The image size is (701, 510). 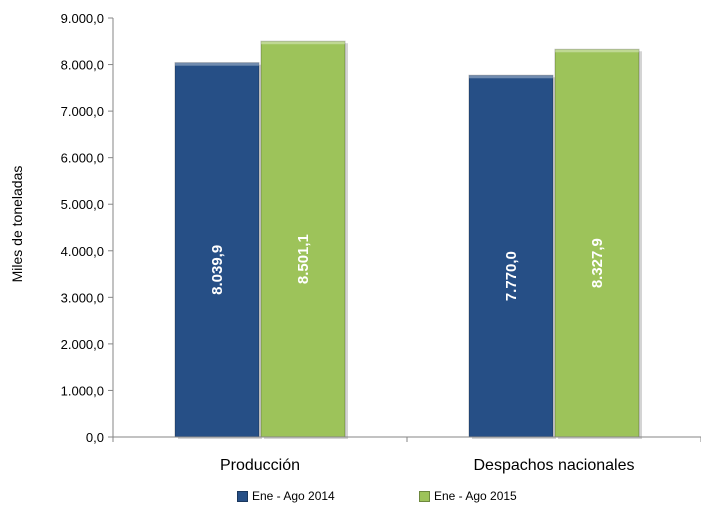 What do you see at coordinates (17, 224) in the screenshot?
I see `y-axis-title: Miles de toneladas` at bounding box center [17, 224].